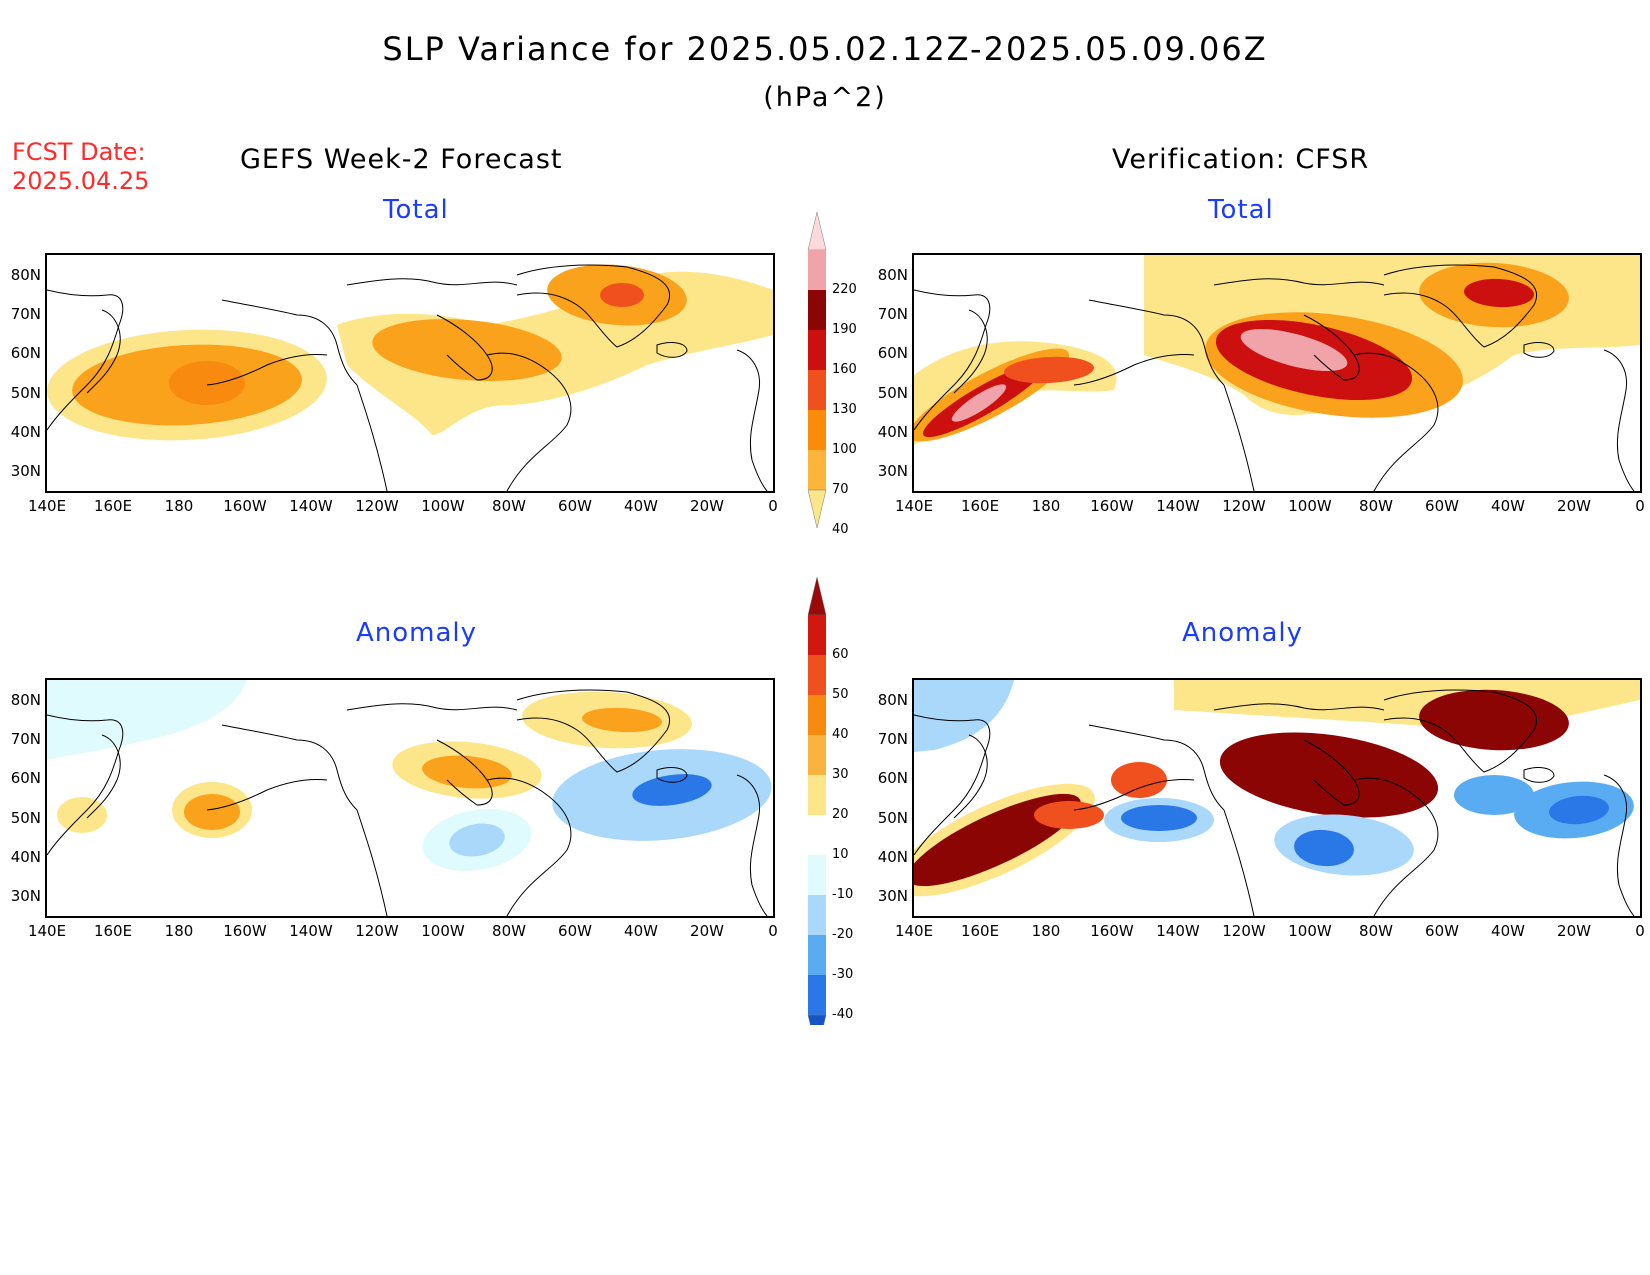  What do you see at coordinates (844, 369) in the screenshot?
I see `colorbar-total-level-label: 160` at bounding box center [844, 369].